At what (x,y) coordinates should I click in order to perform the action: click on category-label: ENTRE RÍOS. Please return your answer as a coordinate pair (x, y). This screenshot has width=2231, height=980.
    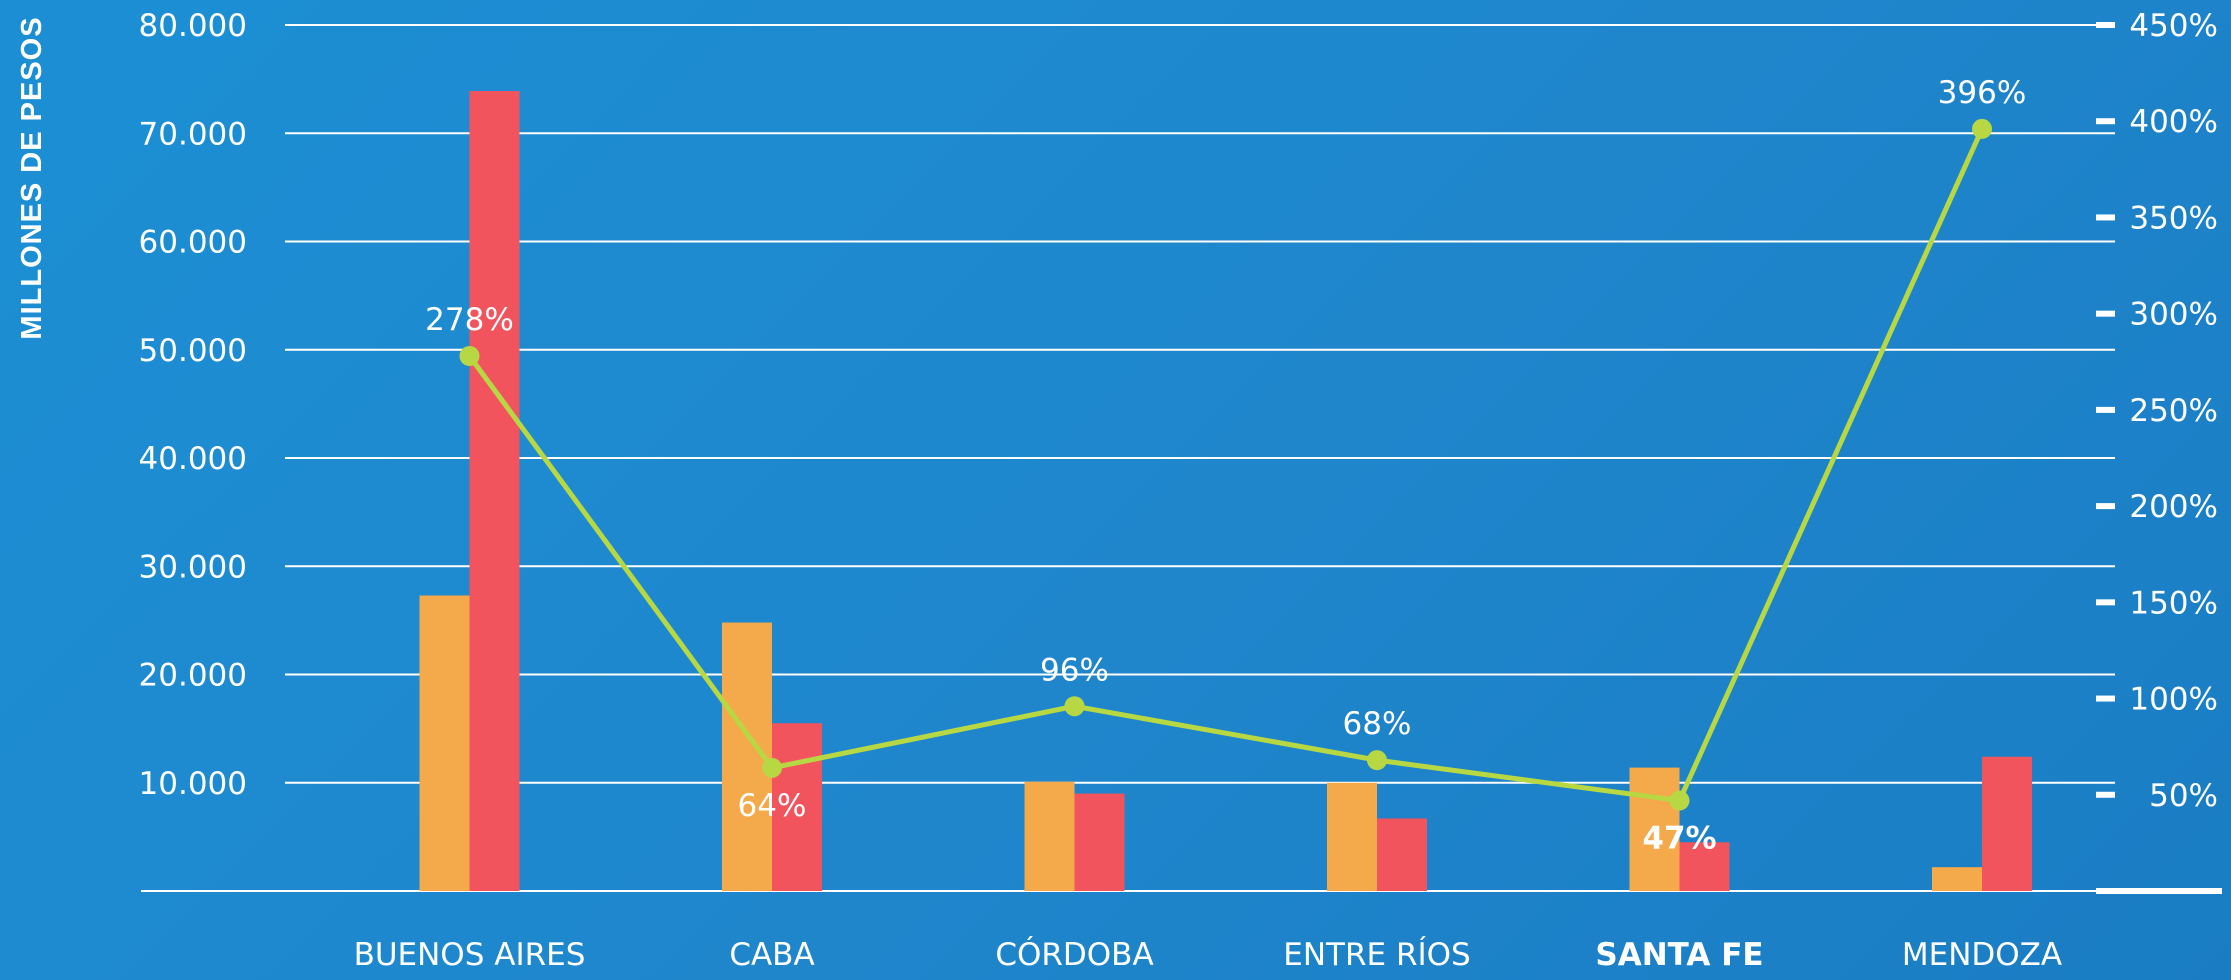
    Looking at the image, I should click on (1376, 955).